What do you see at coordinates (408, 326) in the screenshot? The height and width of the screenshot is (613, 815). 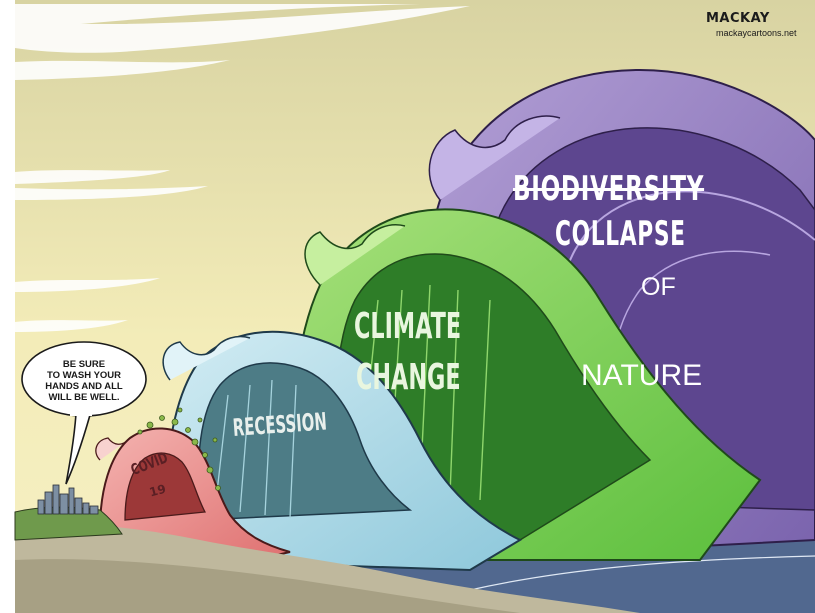 I see `climate-wave-label-line1: CLIMATE` at bounding box center [408, 326].